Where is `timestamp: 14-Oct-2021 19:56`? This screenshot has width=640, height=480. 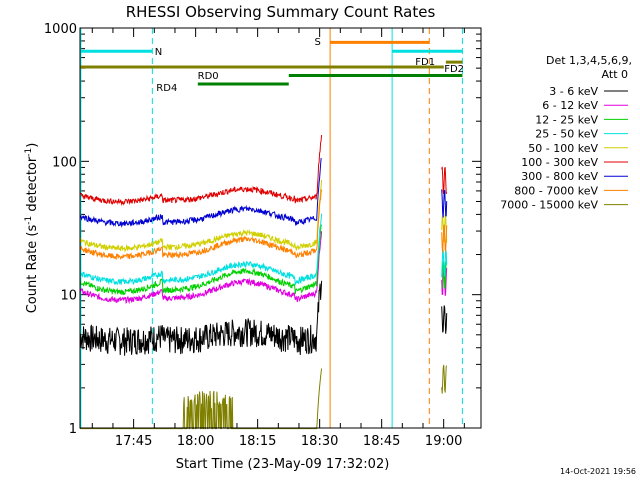 timestamp: 14-Oct-2021 19:56 is located at coordinates (598, 471).